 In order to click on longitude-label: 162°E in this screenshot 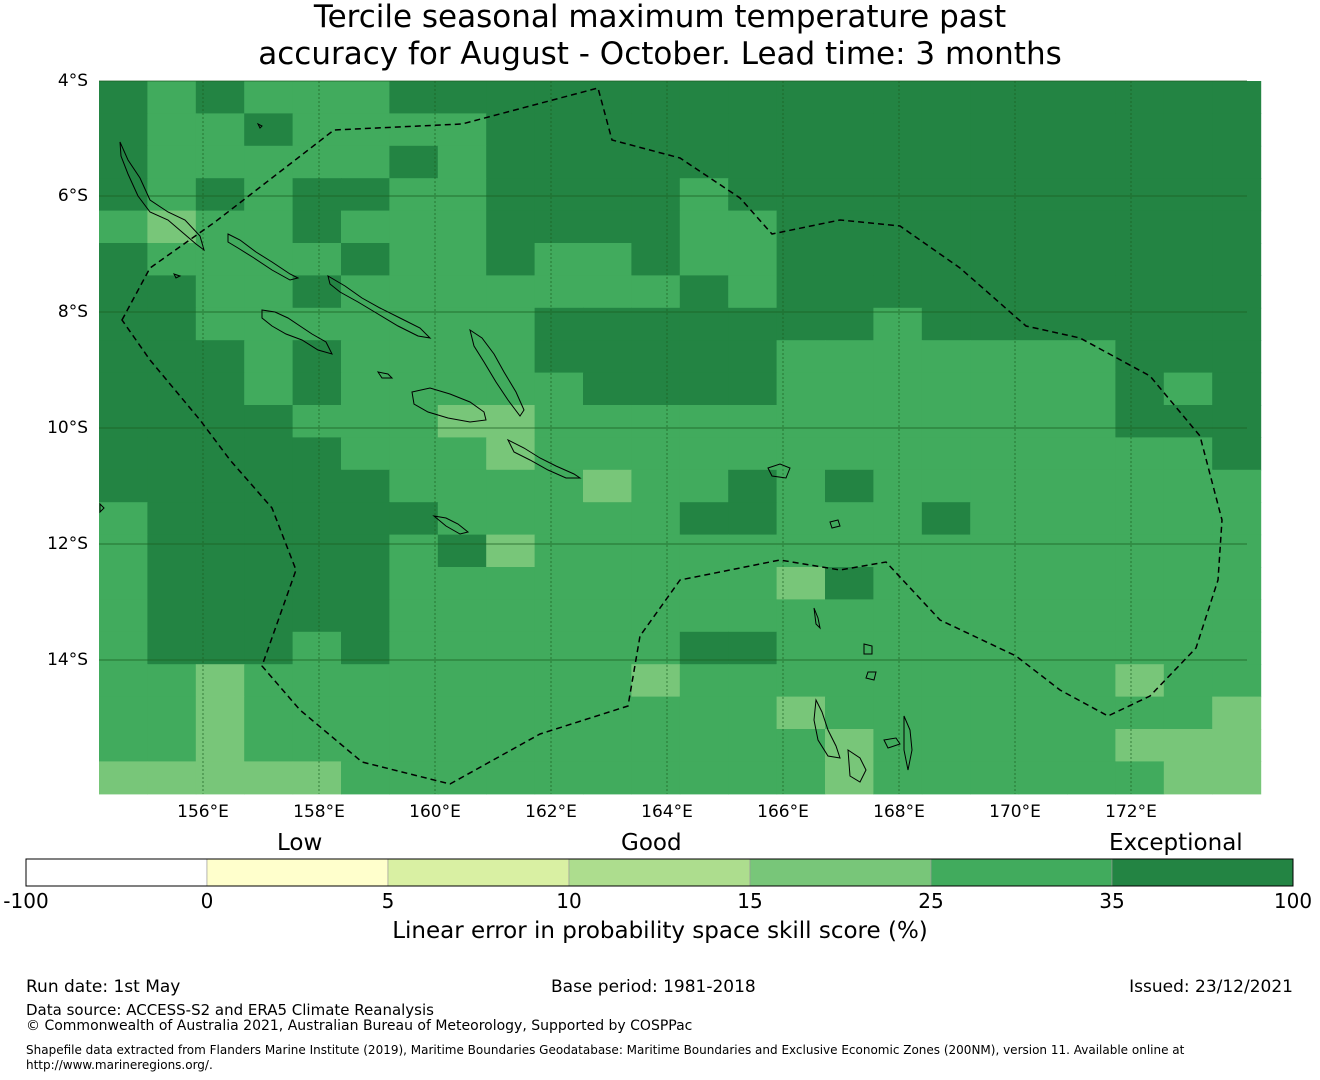, I will do `click(551, 812)`.